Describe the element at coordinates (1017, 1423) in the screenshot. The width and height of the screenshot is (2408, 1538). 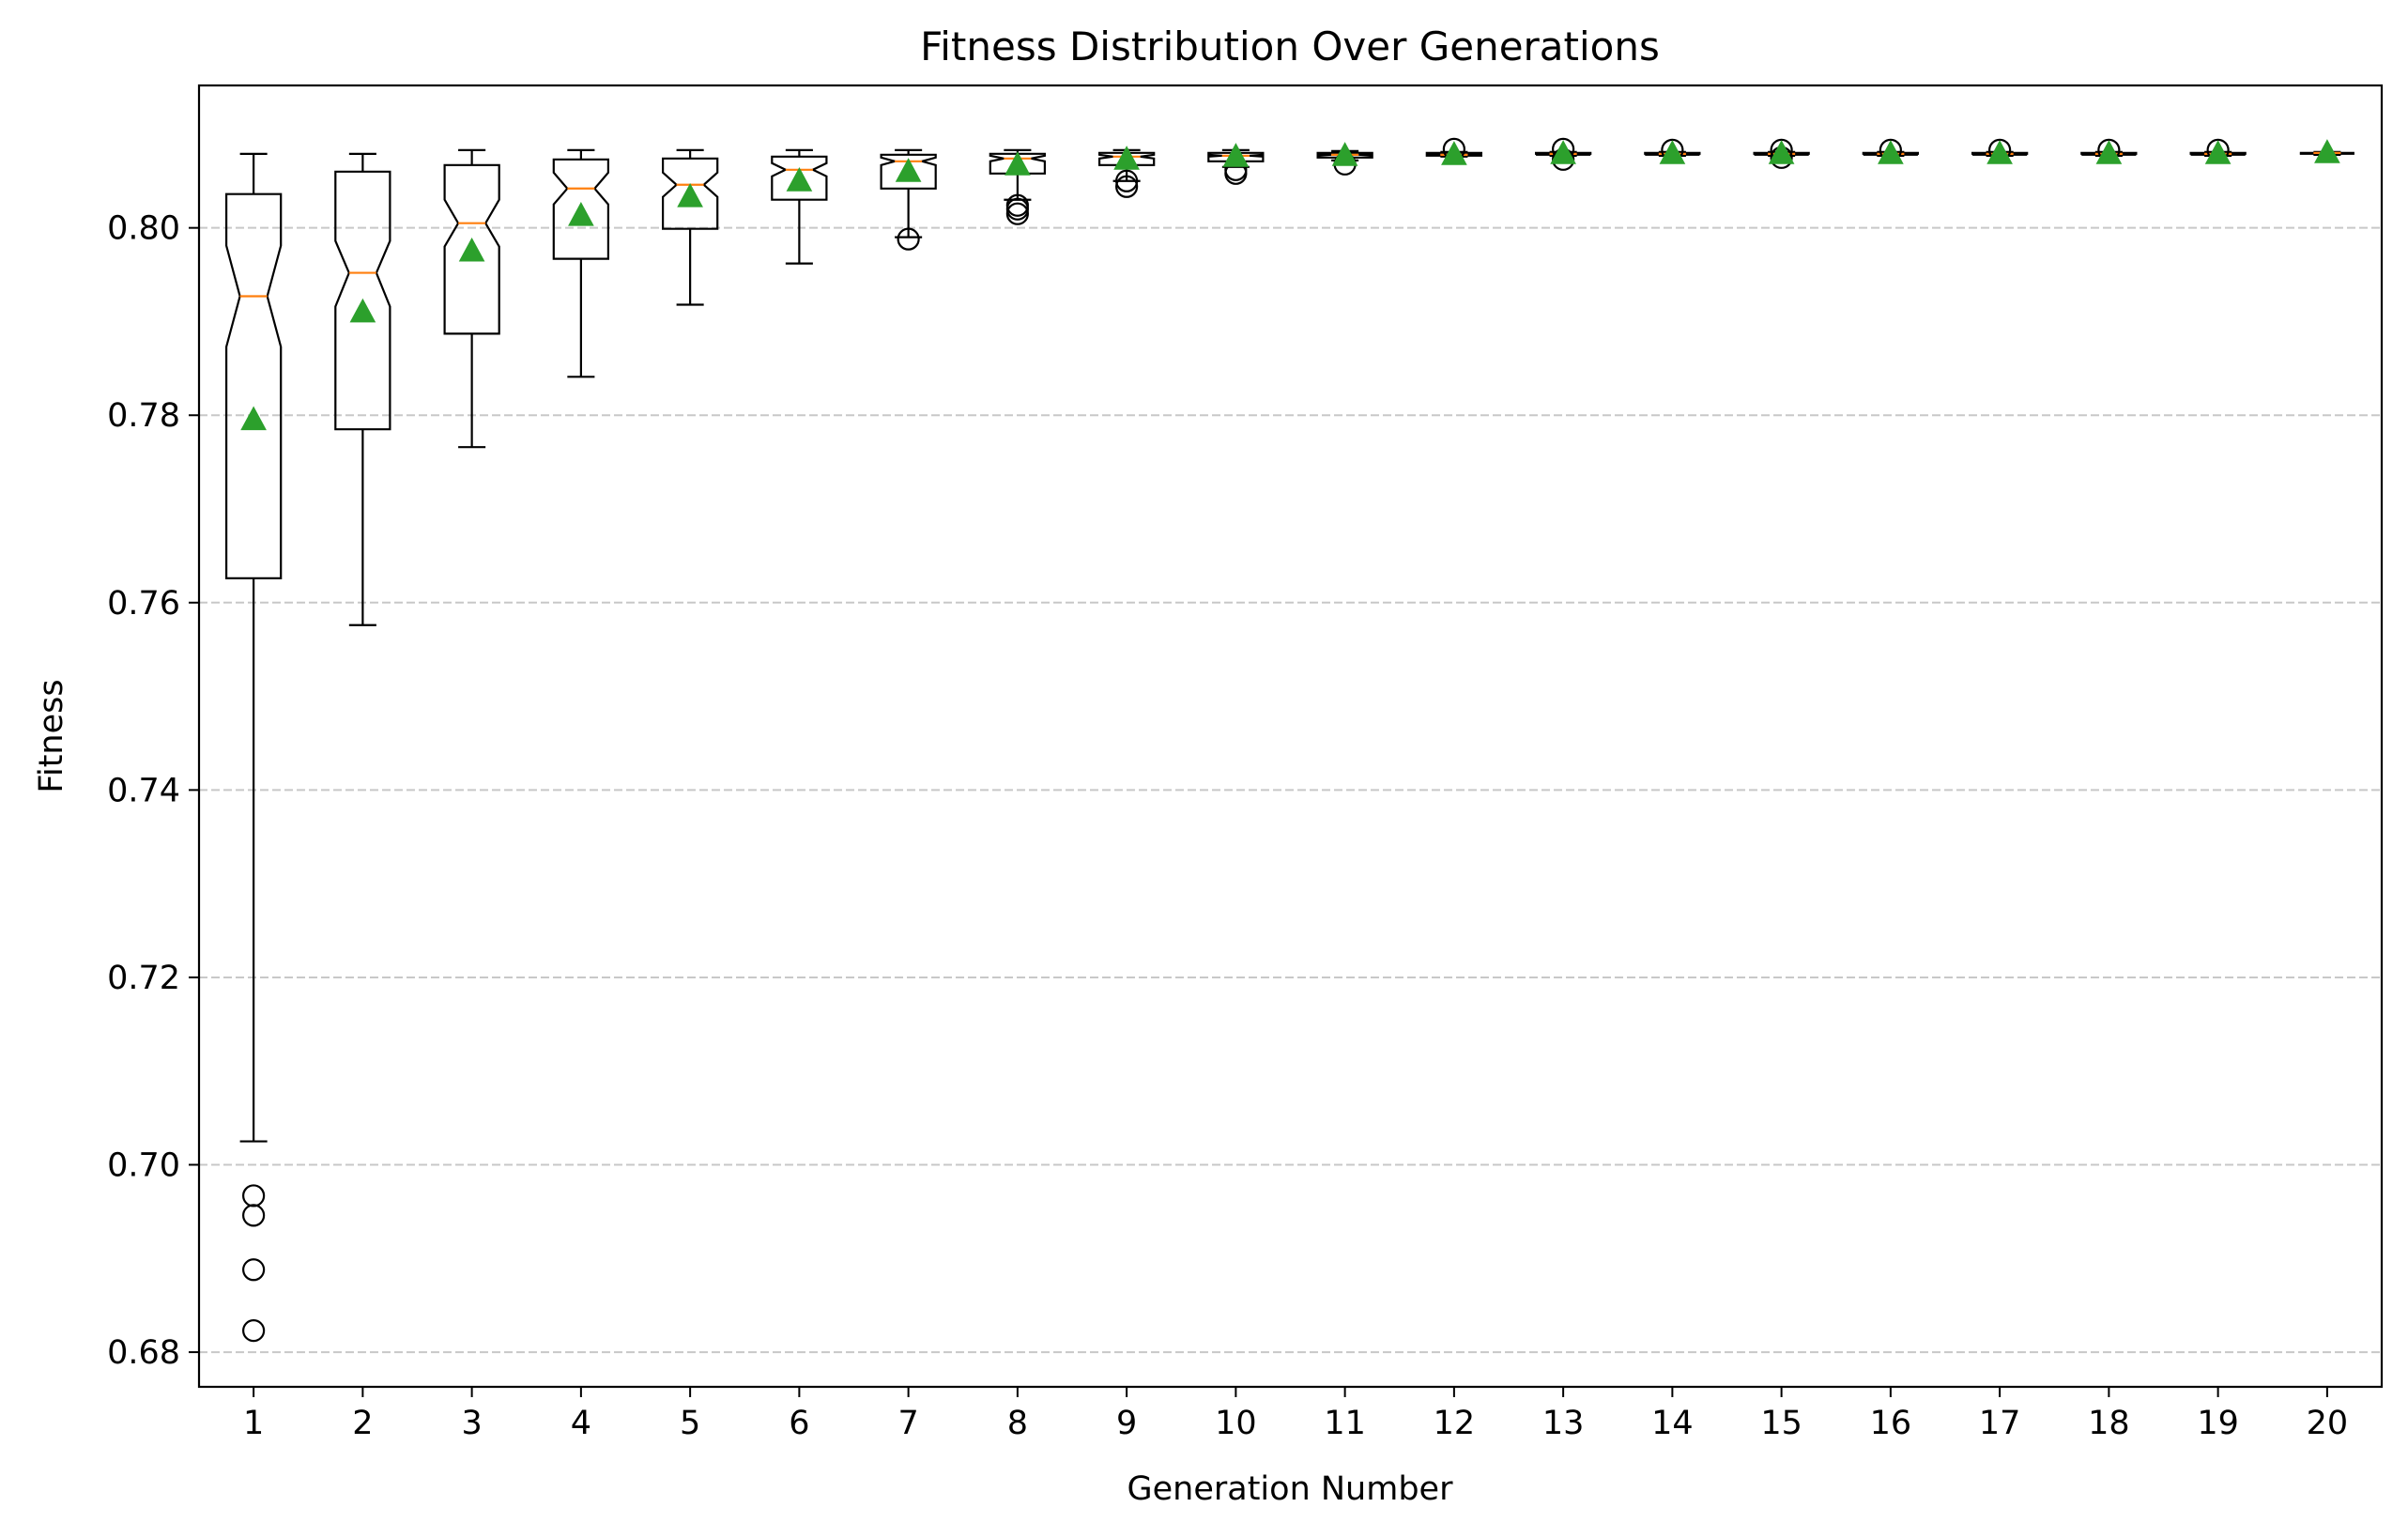
I see `x-tick-label: 8` at that location.